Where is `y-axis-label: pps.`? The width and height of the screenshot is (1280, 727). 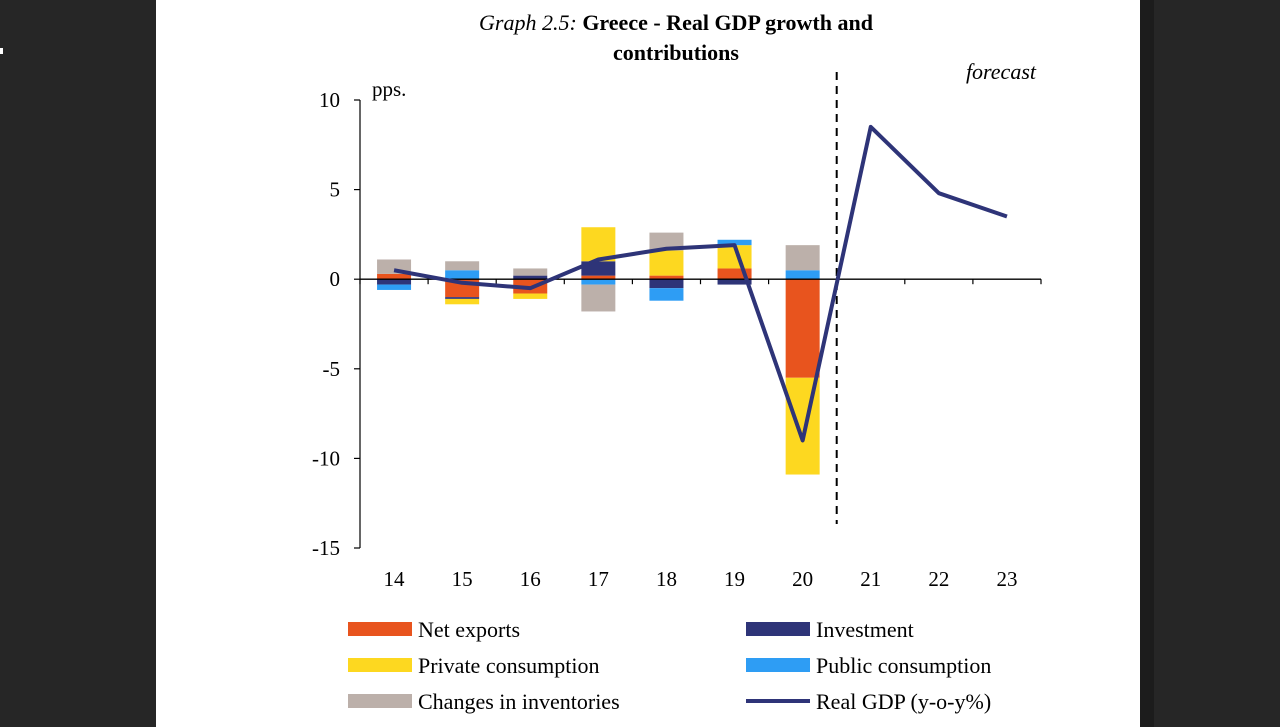
y-axis-label: pps. is located at coordinates (389, 89).